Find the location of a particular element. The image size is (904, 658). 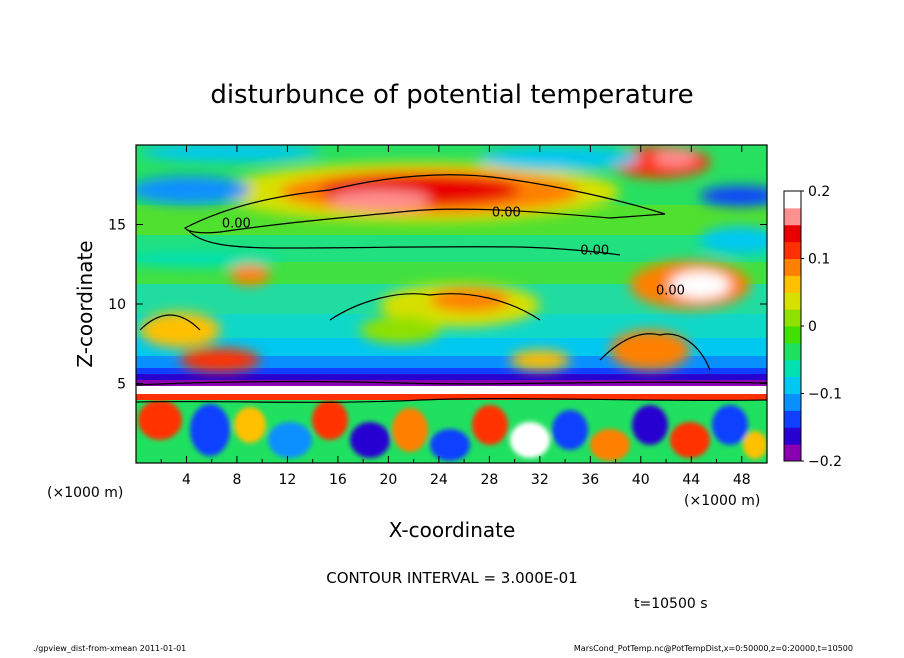

contour-interval: CONTOUR INTERVAL = 3.000E-01 is located at coordinates (451, 578).